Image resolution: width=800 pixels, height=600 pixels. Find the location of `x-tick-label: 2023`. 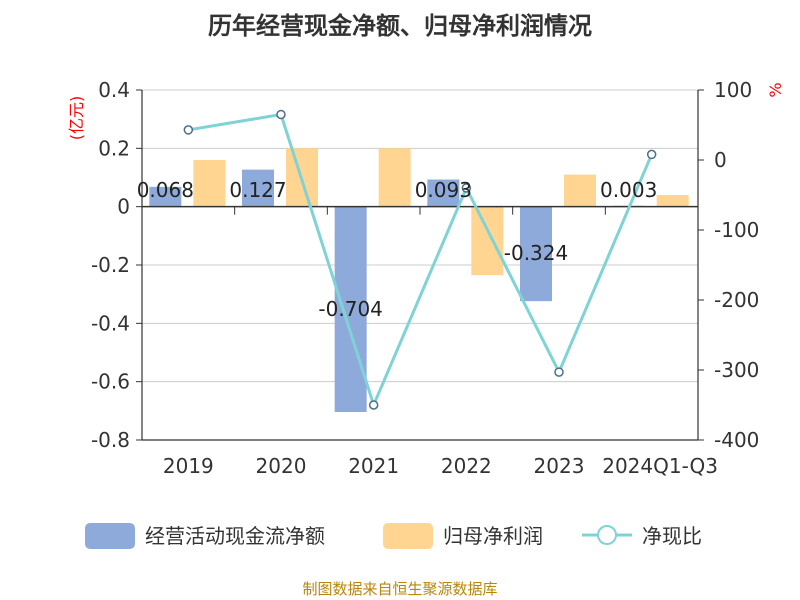

x-tick-label: 2023 is located at coordinates (559, 466).